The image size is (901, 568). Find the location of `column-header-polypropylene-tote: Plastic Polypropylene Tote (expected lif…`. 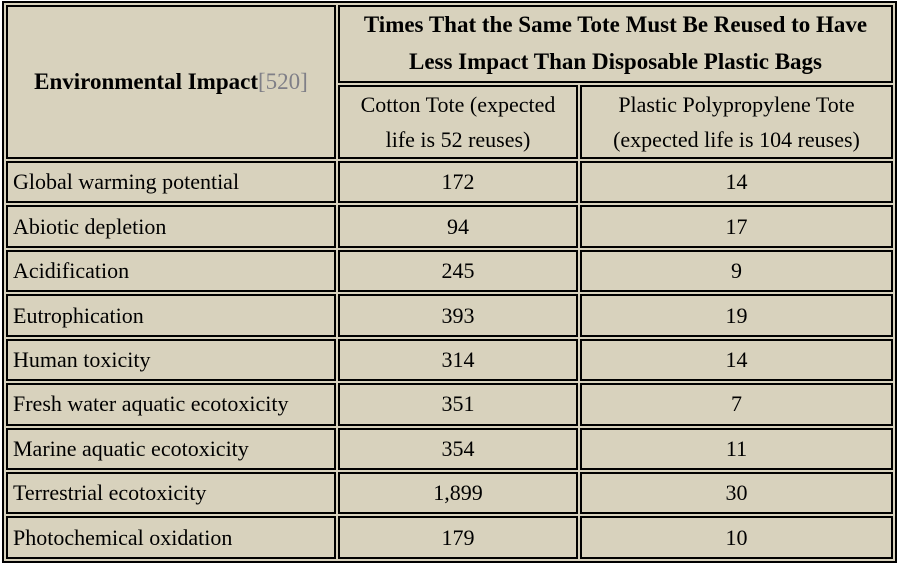

column-header-polypropylene-tote: Plastic Polypropylene Tote (expected lif… is located at coordinates (736, 121).